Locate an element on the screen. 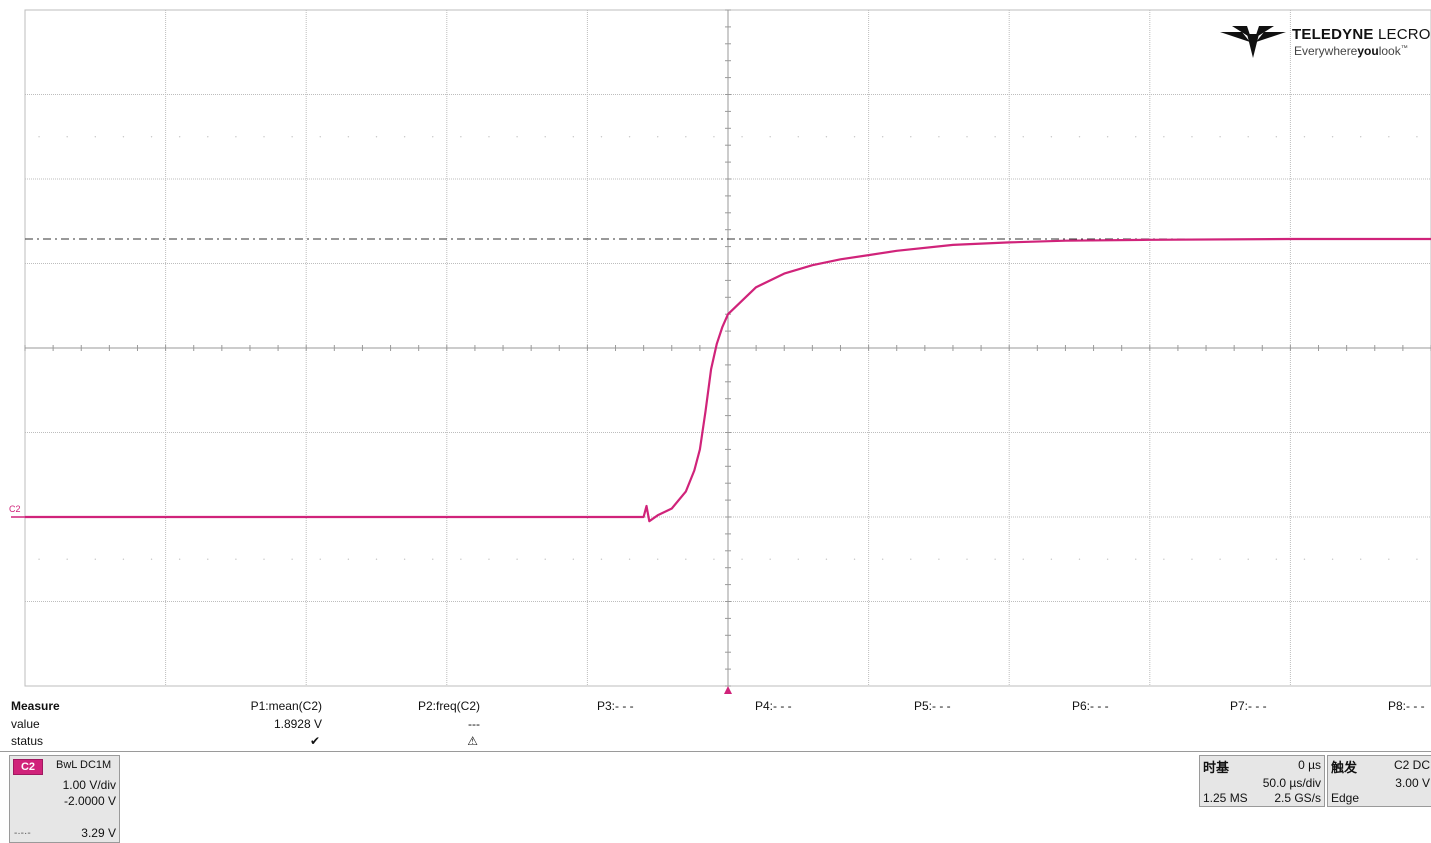 The height and width of the screenshot is (843, 1431). timebase-time-per-div: 50.0 µs/div is located at coordinates (1291, 783).